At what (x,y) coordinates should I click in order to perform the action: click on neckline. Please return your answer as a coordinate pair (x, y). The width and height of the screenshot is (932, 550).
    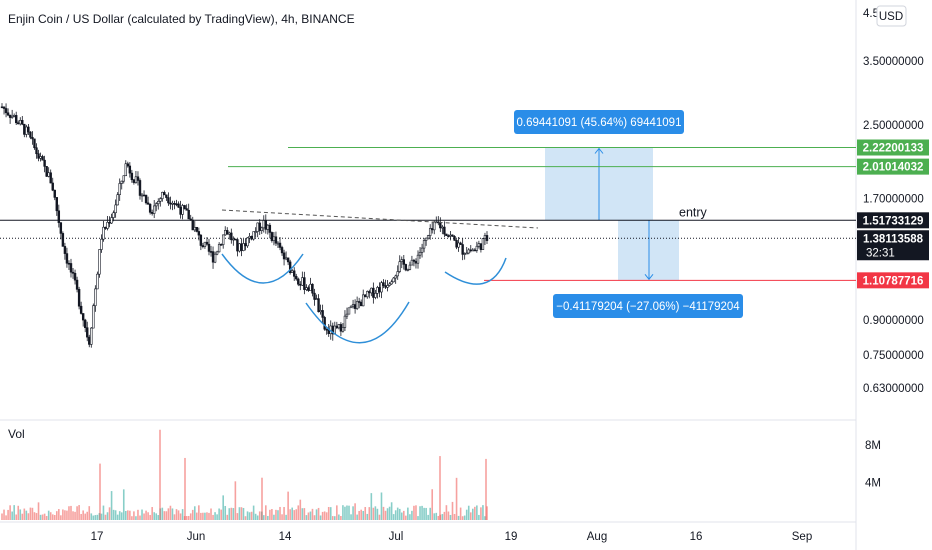
    Looking at the image, I should click on (380, 219).